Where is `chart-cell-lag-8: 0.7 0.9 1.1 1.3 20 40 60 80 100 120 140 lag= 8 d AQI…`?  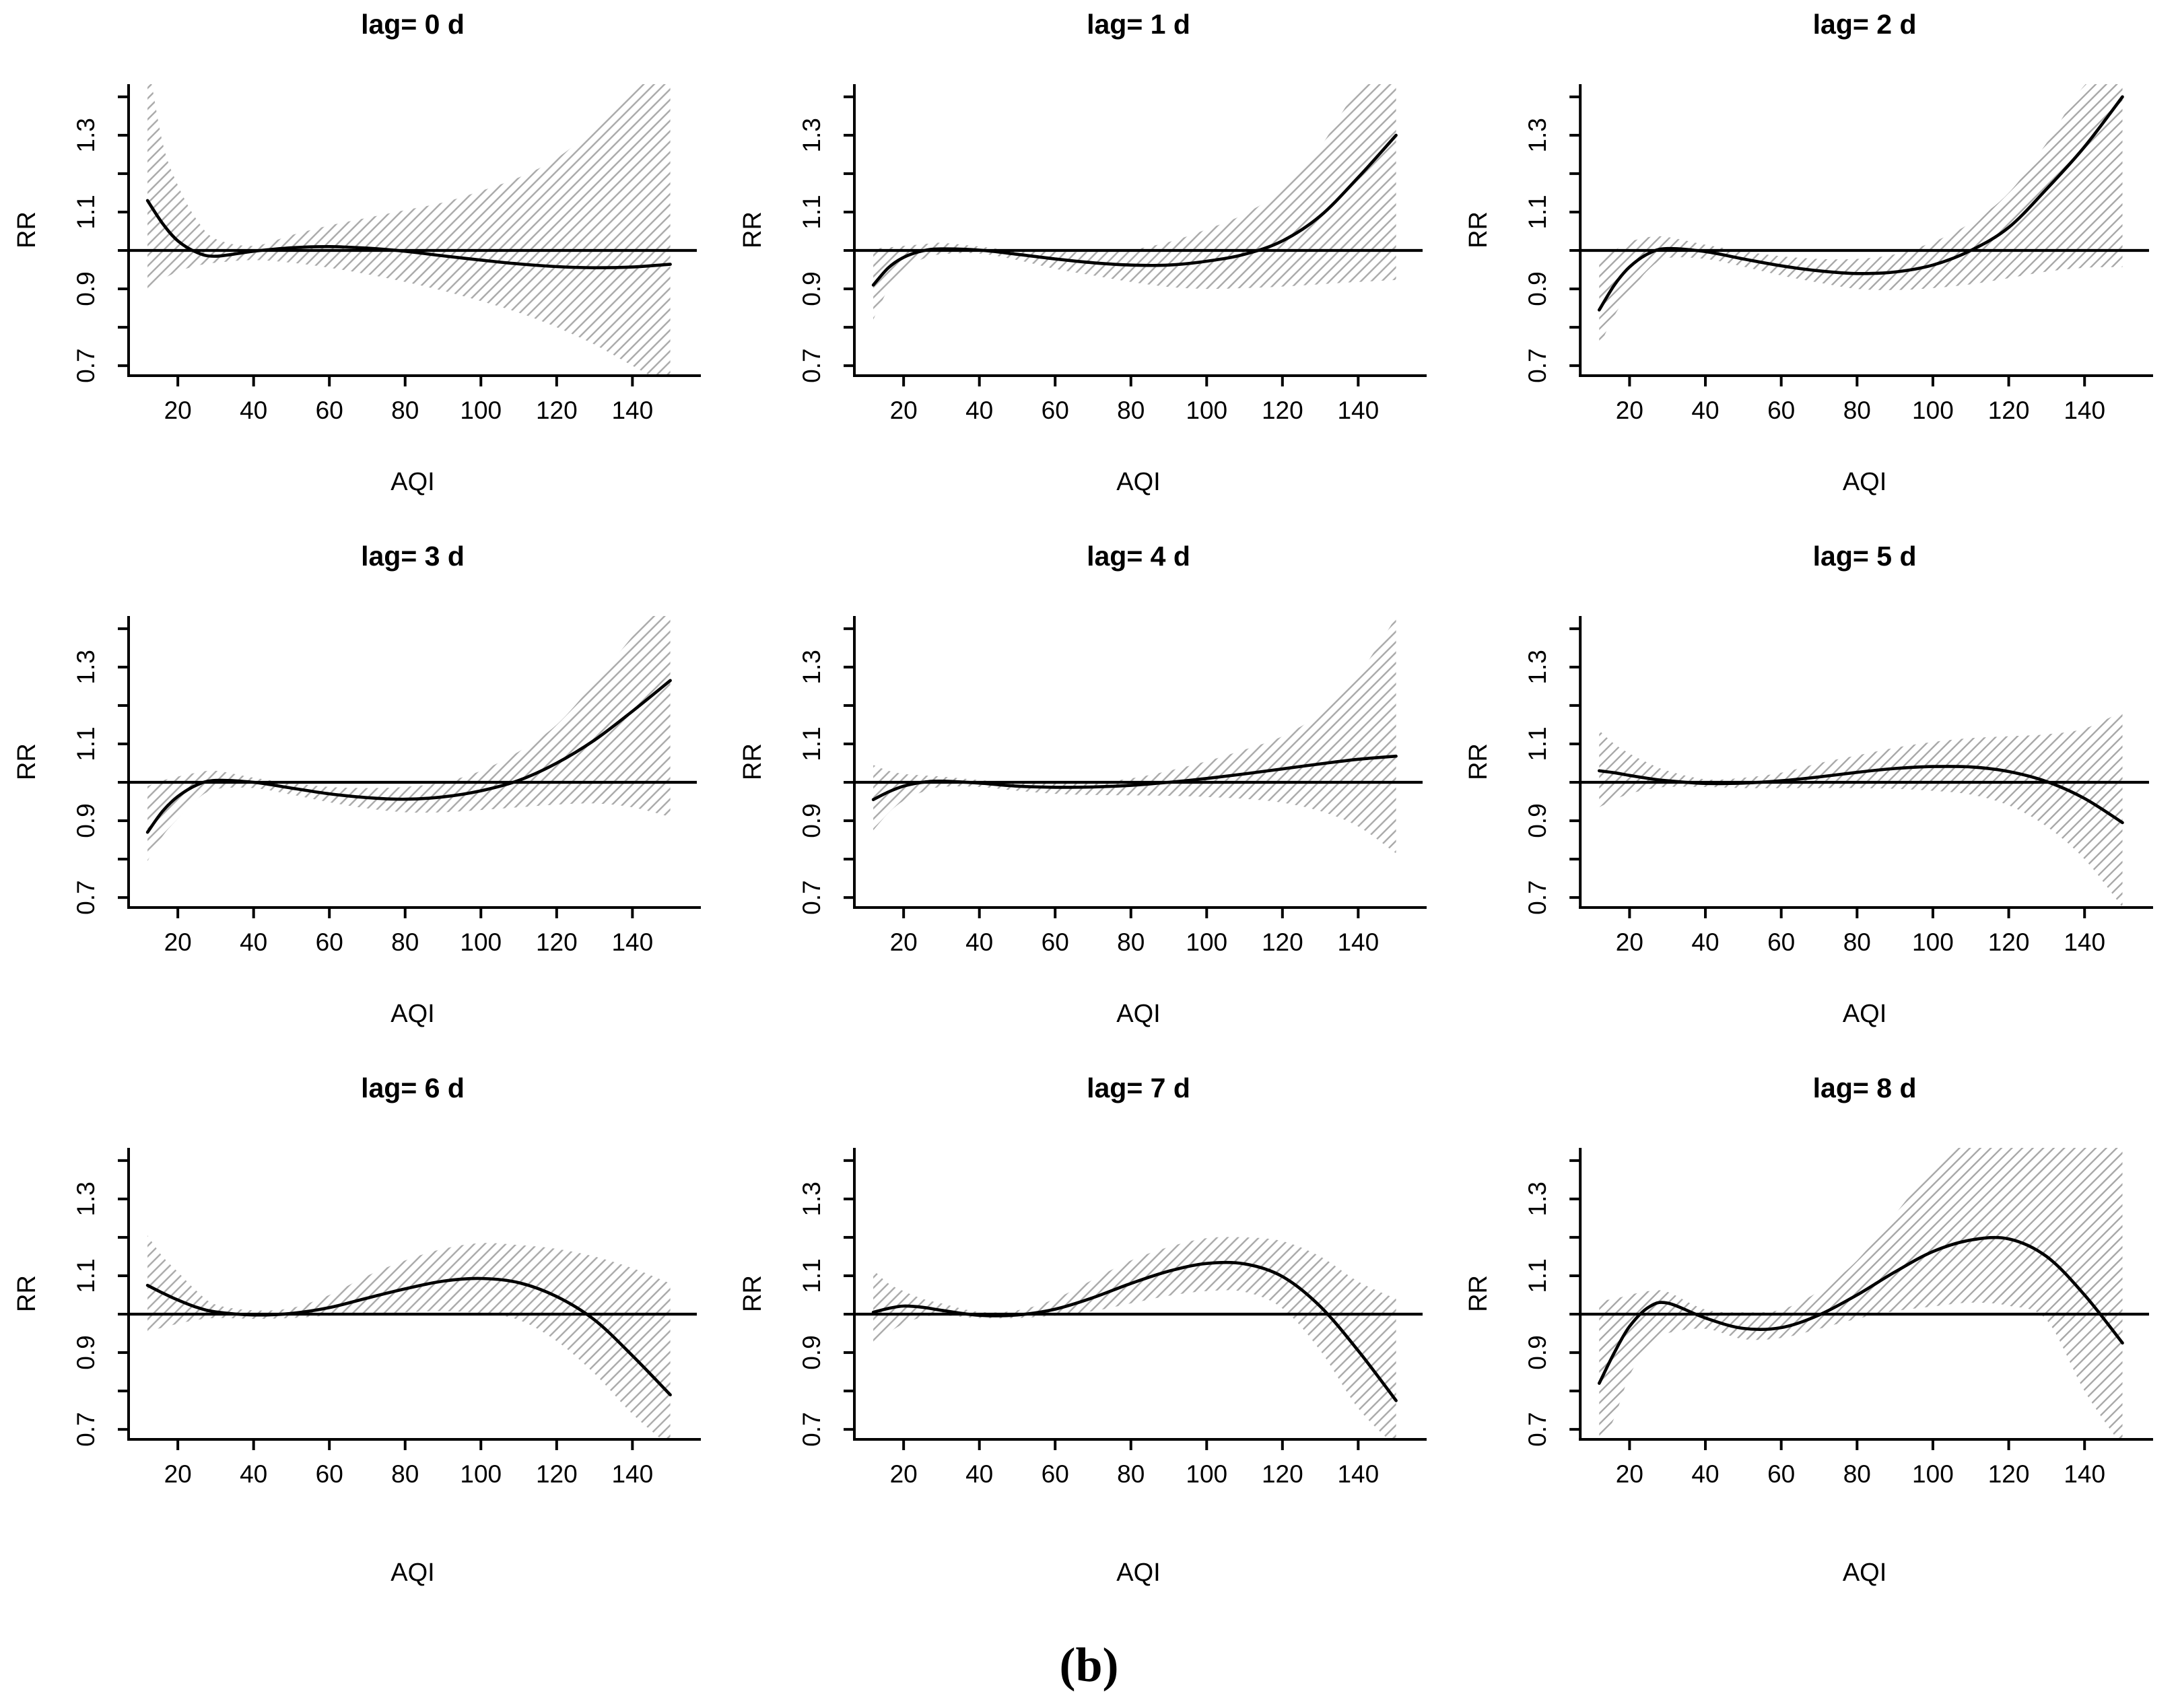 chart-cell-lag-8: 0.7 0.9 1.1 1.3 20 40 60 80 100 120 140 lag= 8 d AQI… is located at coordinates (1815, 1343).